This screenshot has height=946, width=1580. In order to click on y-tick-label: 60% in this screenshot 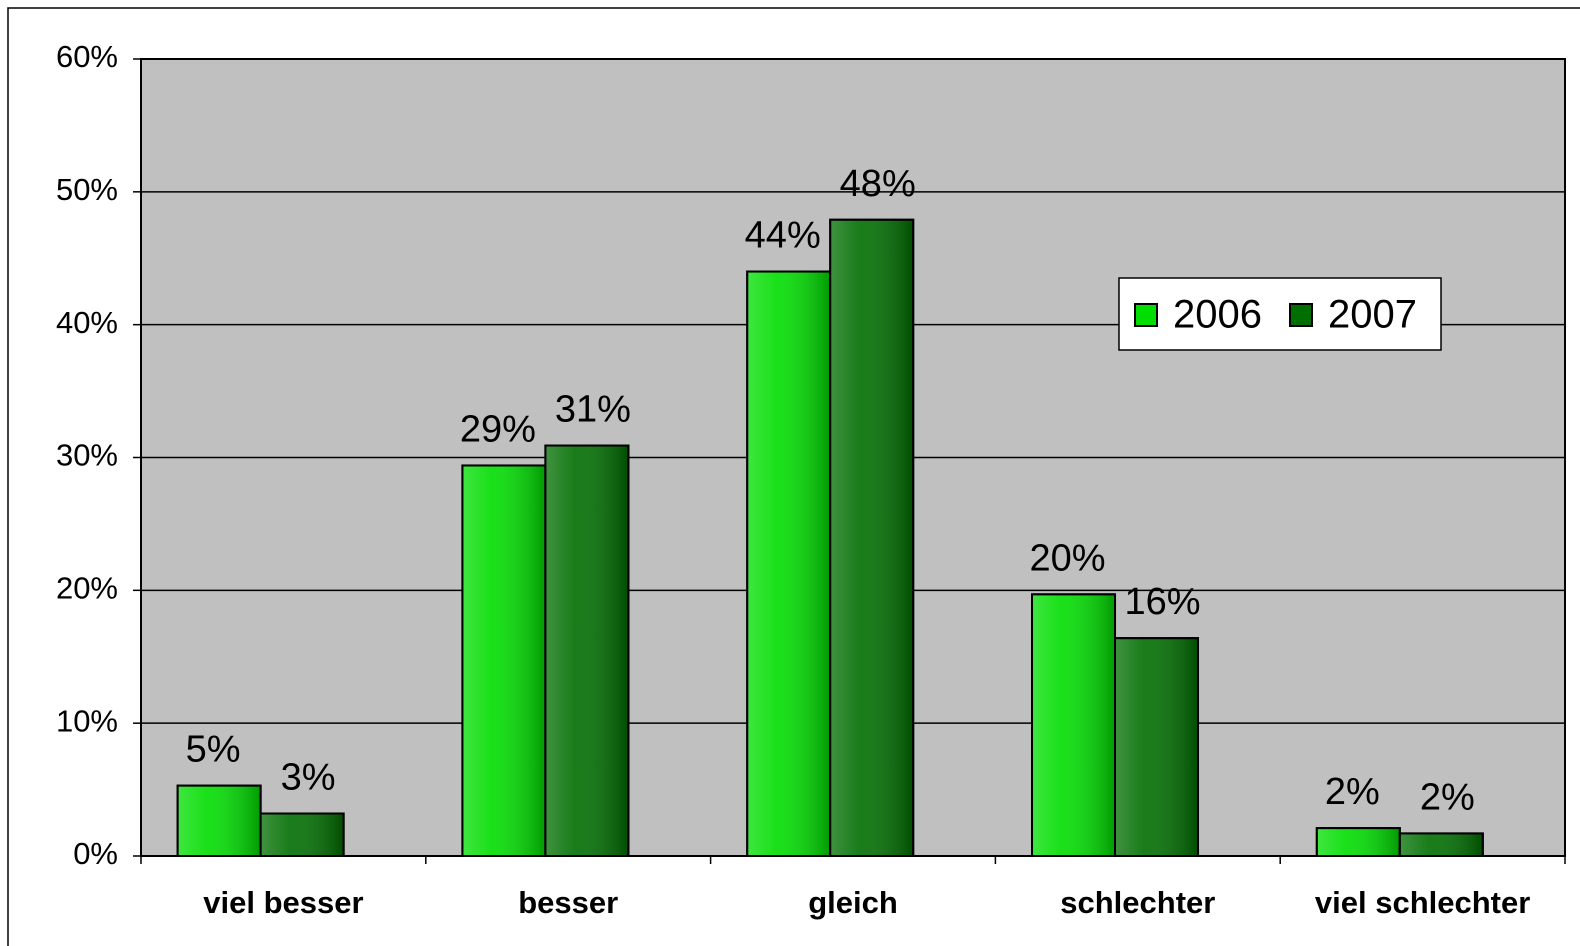, I will do `click(87, 56)`.